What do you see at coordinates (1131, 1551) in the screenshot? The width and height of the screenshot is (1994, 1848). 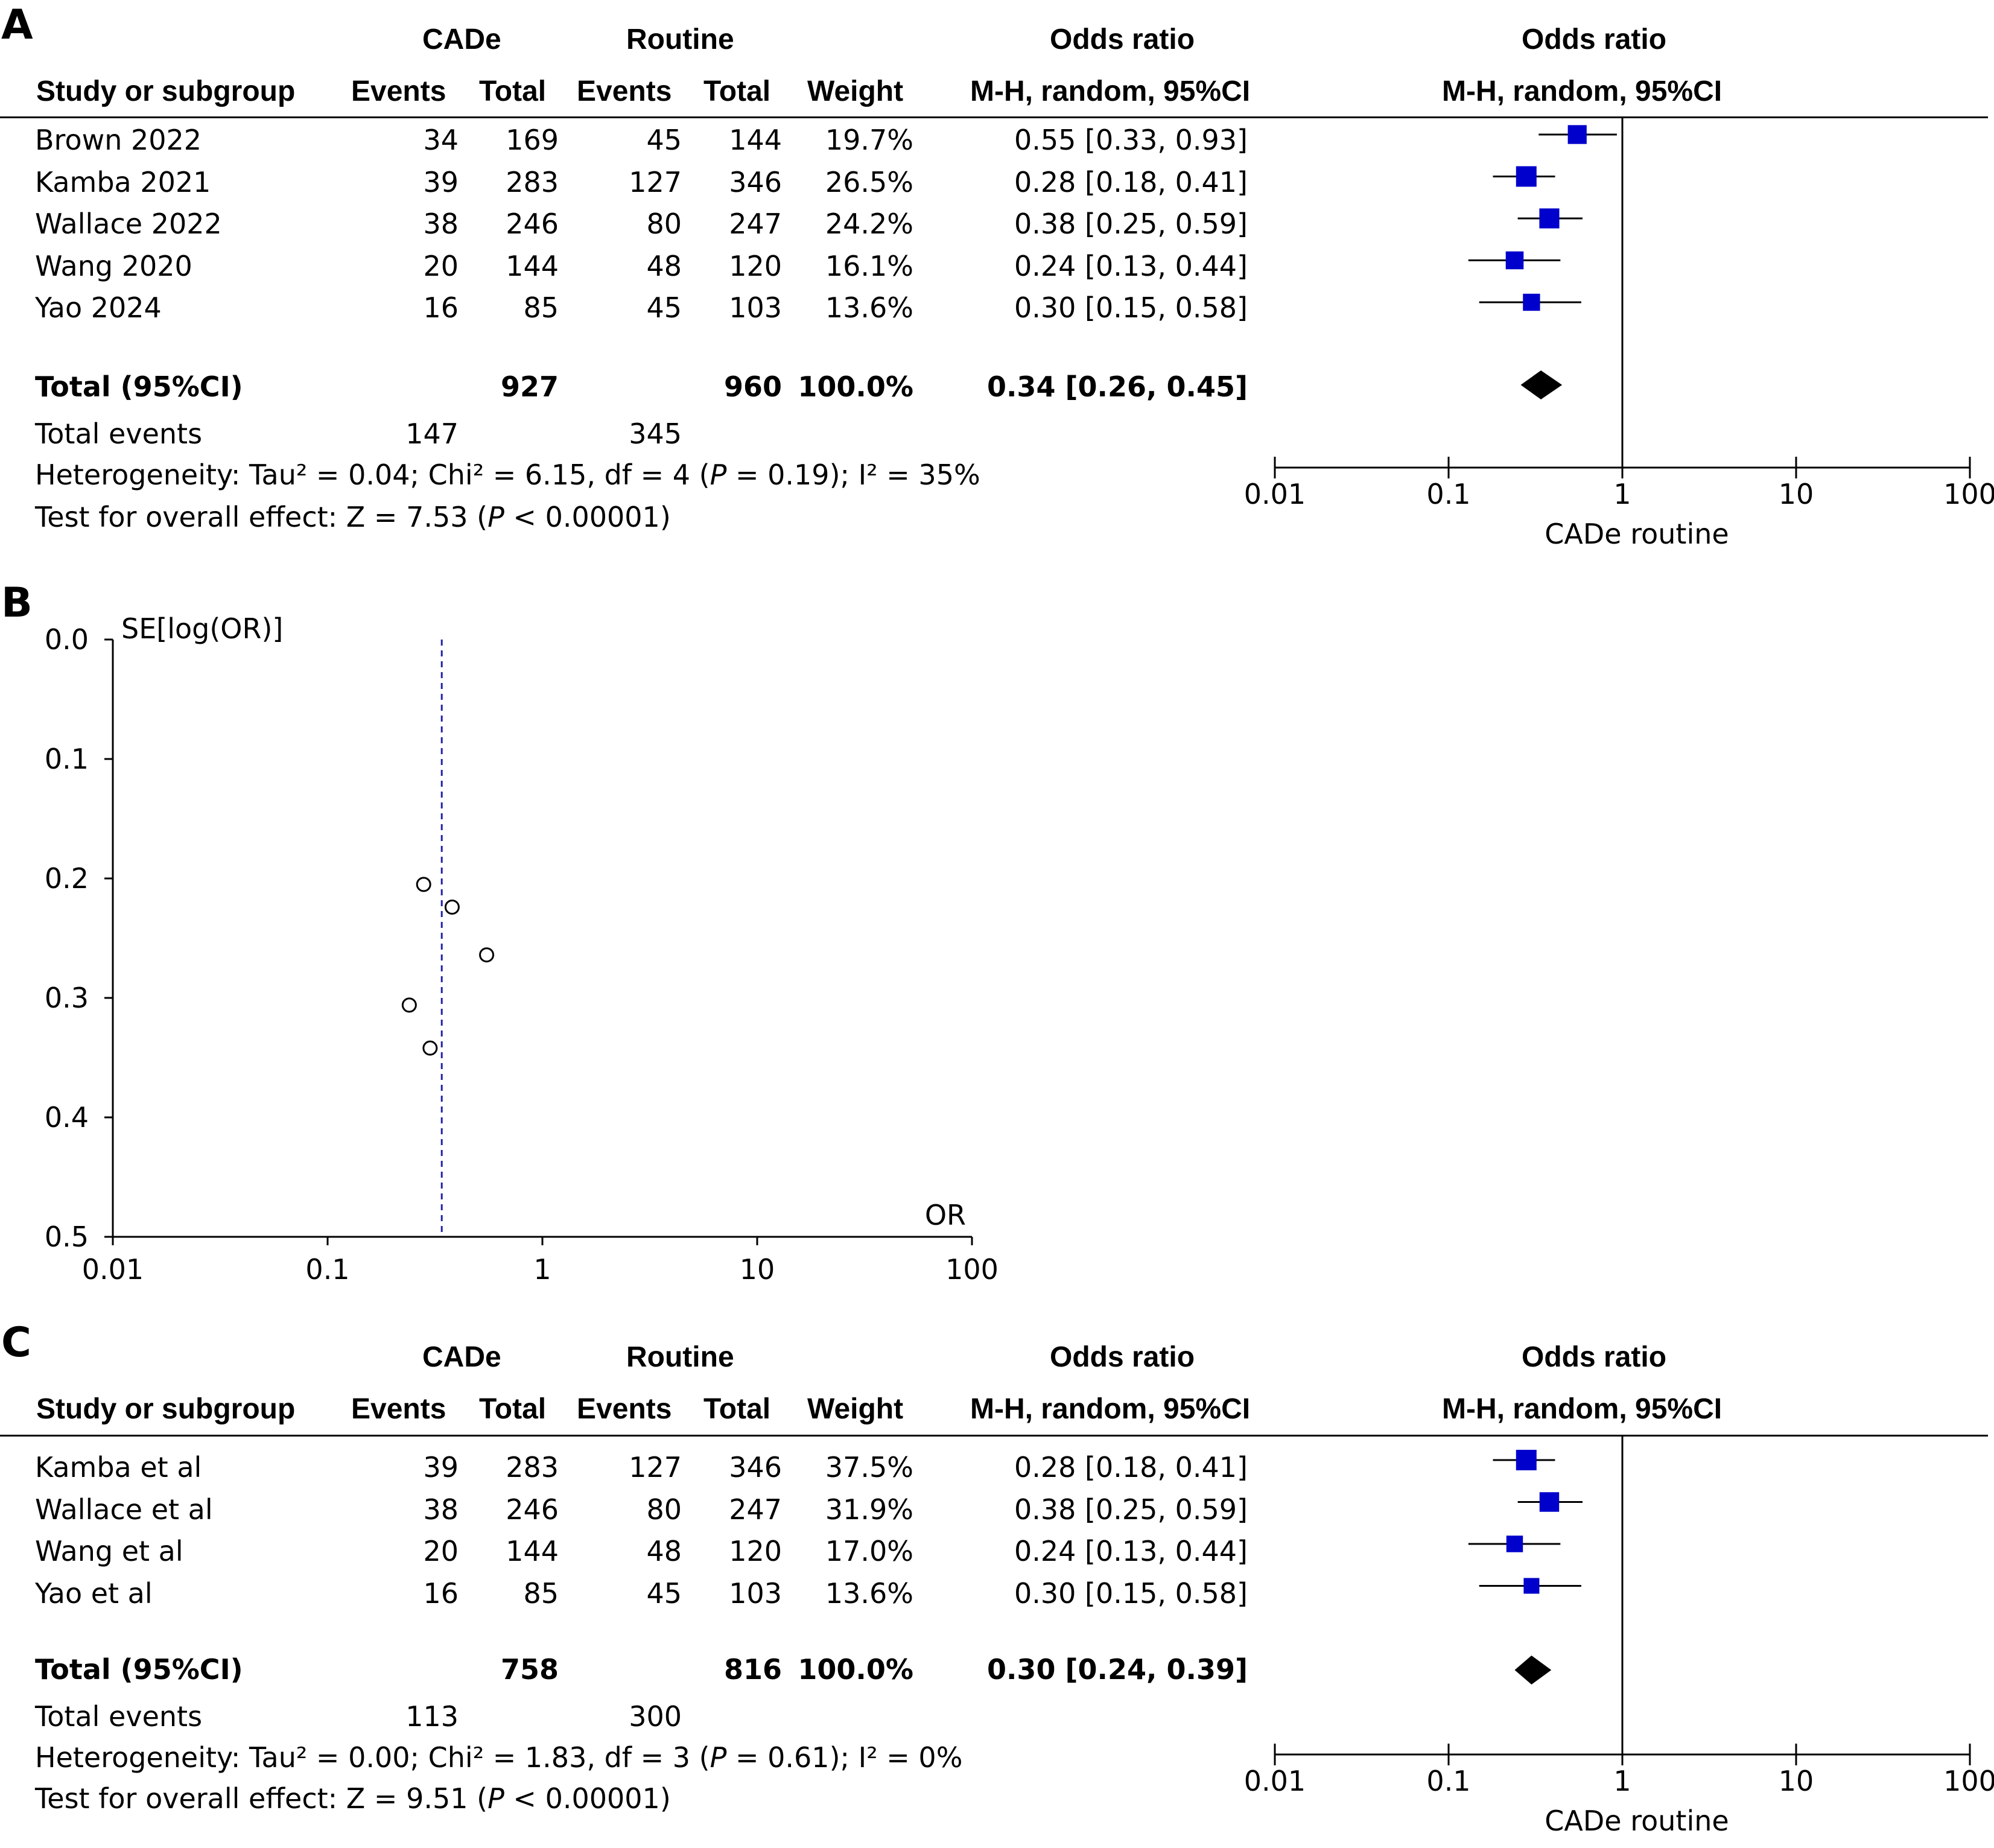 I see `or-ci-value: 0.24 [0.13, 0.44]` at bounding box center [1131, 1551].